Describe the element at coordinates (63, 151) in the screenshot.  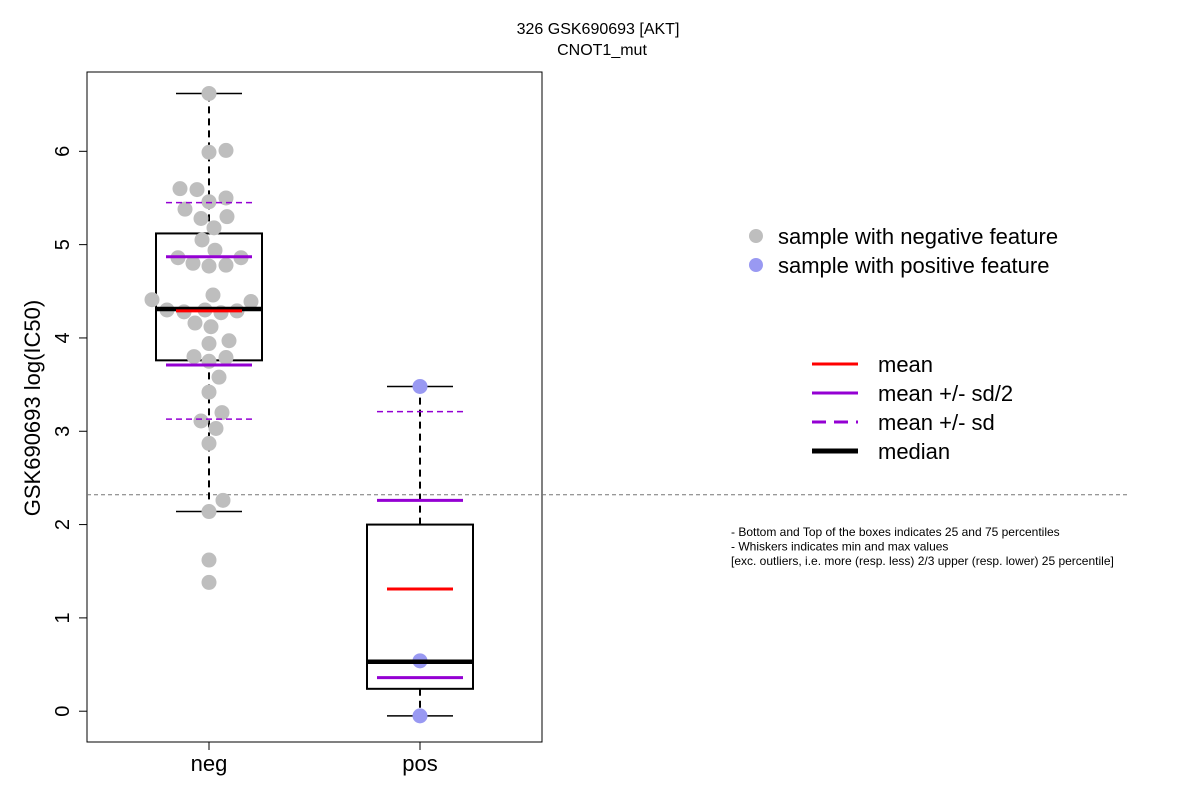
I see `y-tick-label: 6` at that location.